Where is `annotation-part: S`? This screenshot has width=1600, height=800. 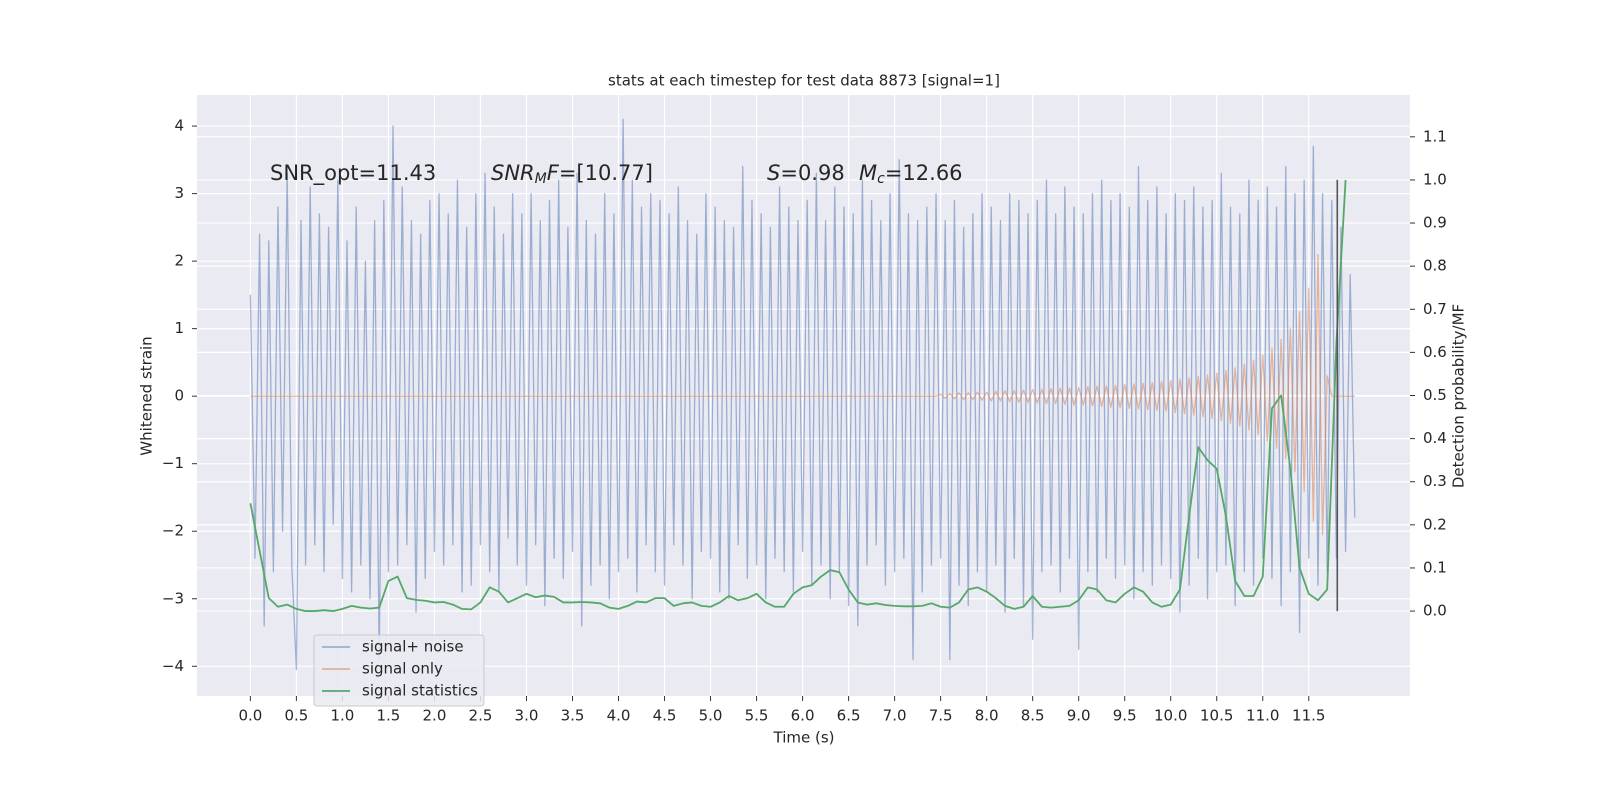
annotation-part: S is located at coordinates (773, 173).